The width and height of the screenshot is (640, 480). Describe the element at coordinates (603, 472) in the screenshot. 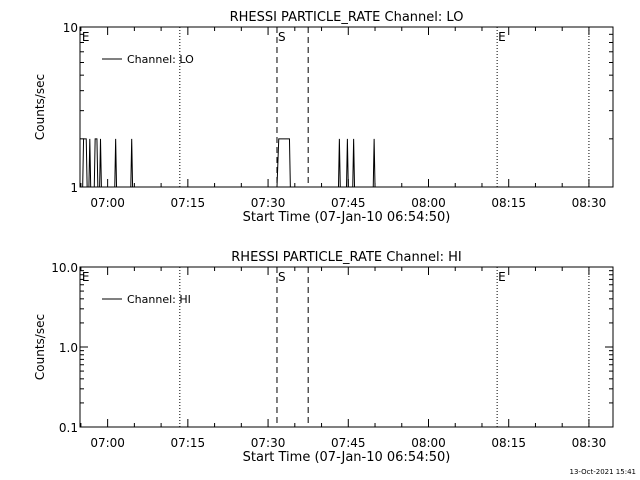

I see `footer-timestamp: 13-Oct-2021 15:41` at that location.